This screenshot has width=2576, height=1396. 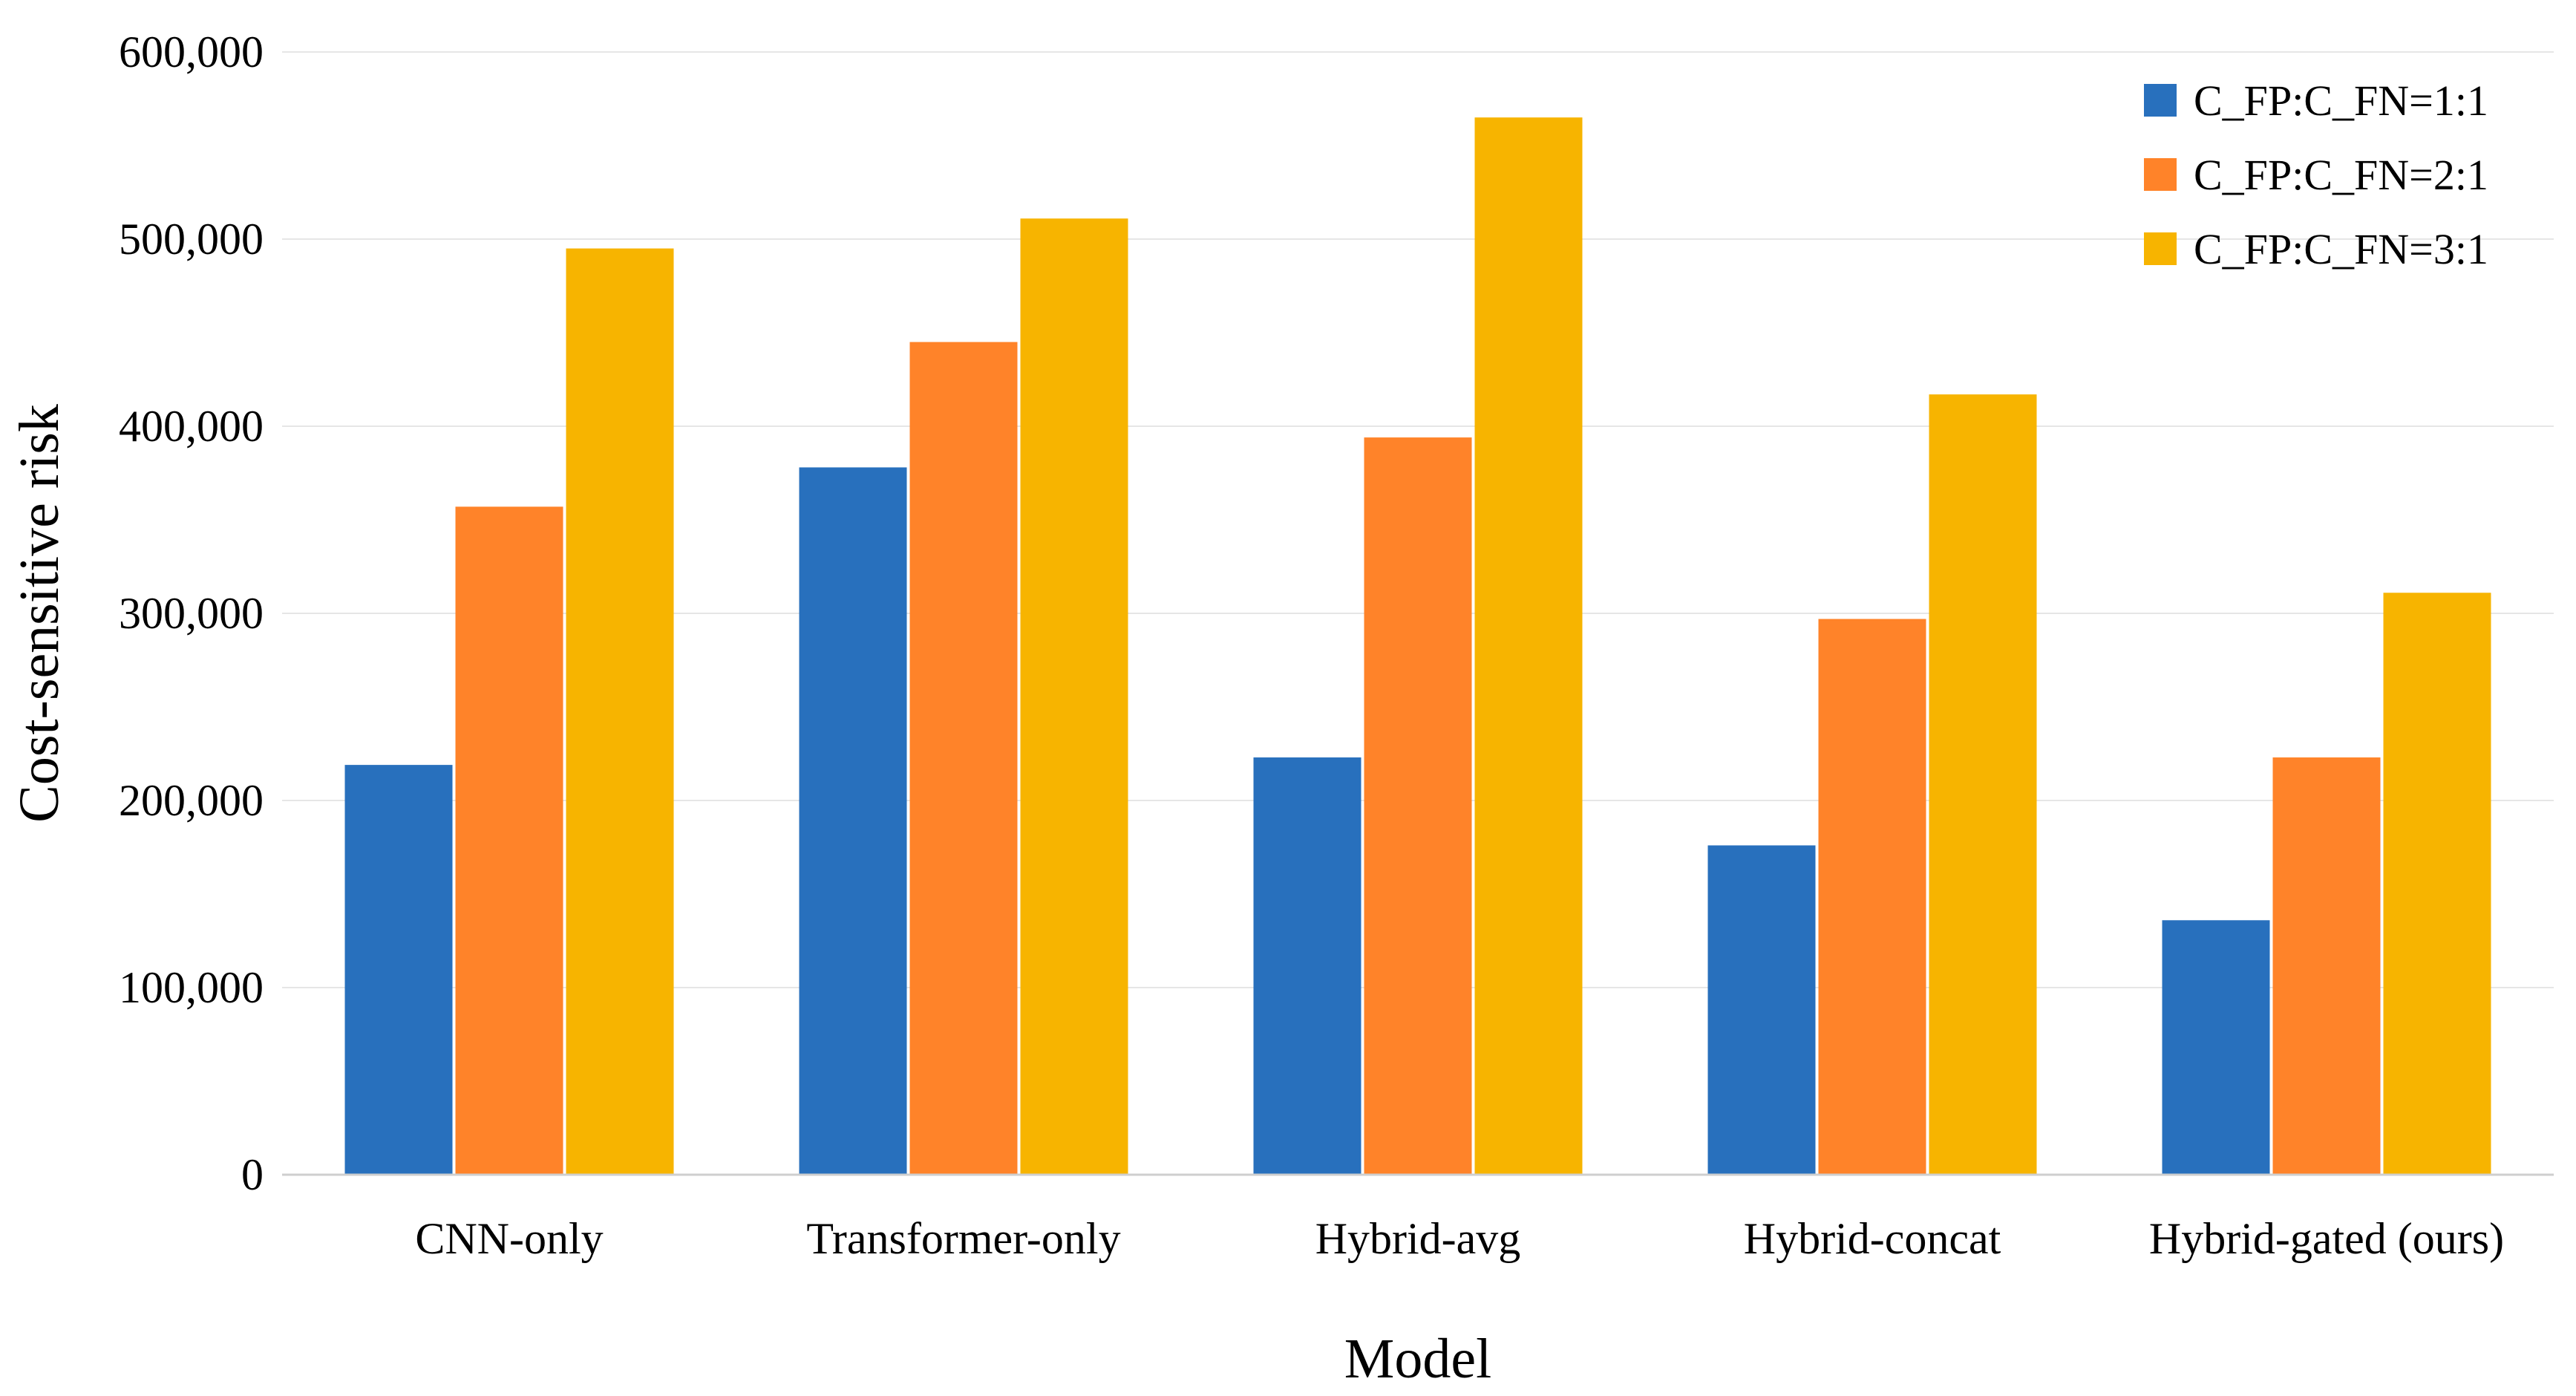 I want to click on y-tick-label: 300,000, so click(x=191, y=613).